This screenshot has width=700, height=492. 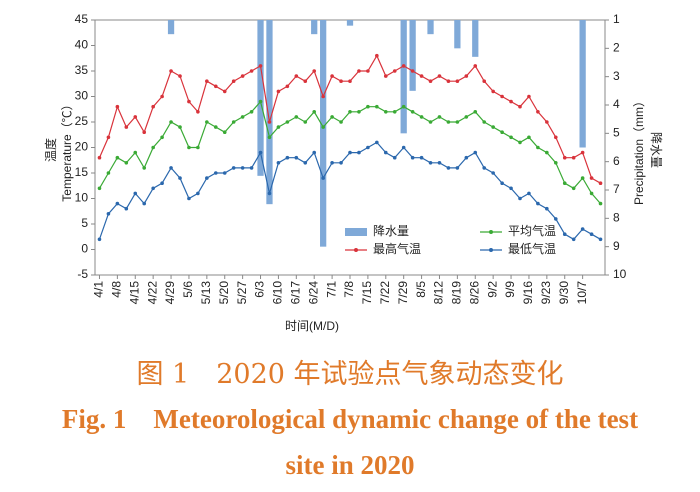 What do you see at coordinates (82, 121) in the screenshot?
I see `y-tick-label: 25` at bounding box center [82, 121].